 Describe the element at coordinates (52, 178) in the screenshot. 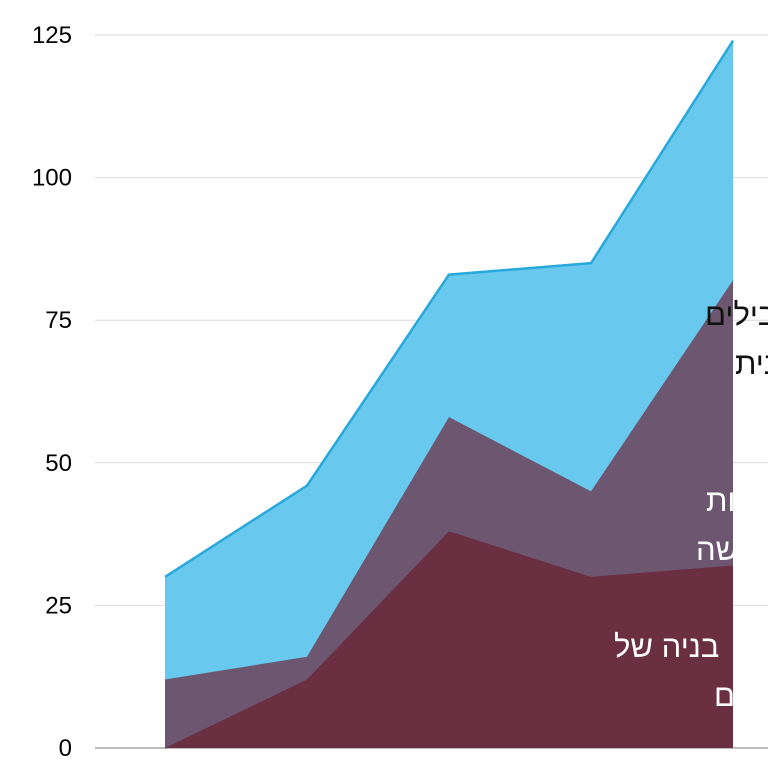

I see `y-tick-label-100: 100` at that location.